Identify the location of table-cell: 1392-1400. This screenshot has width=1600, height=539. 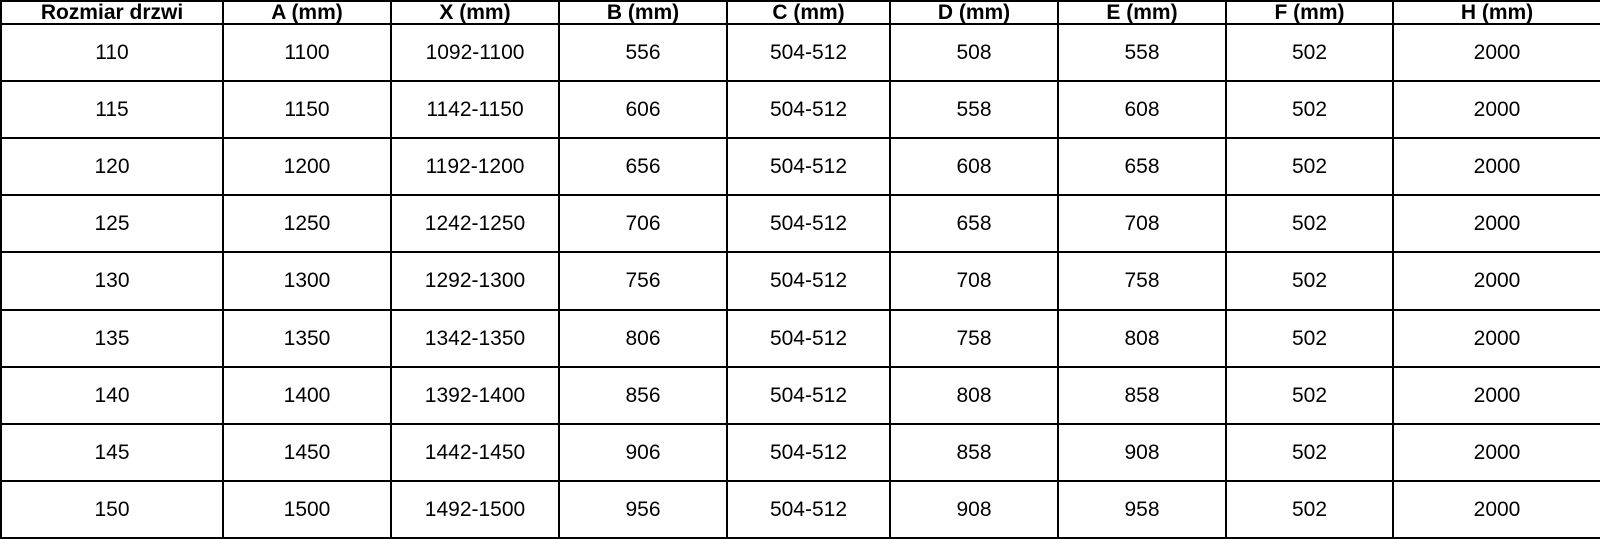
(475, 395).